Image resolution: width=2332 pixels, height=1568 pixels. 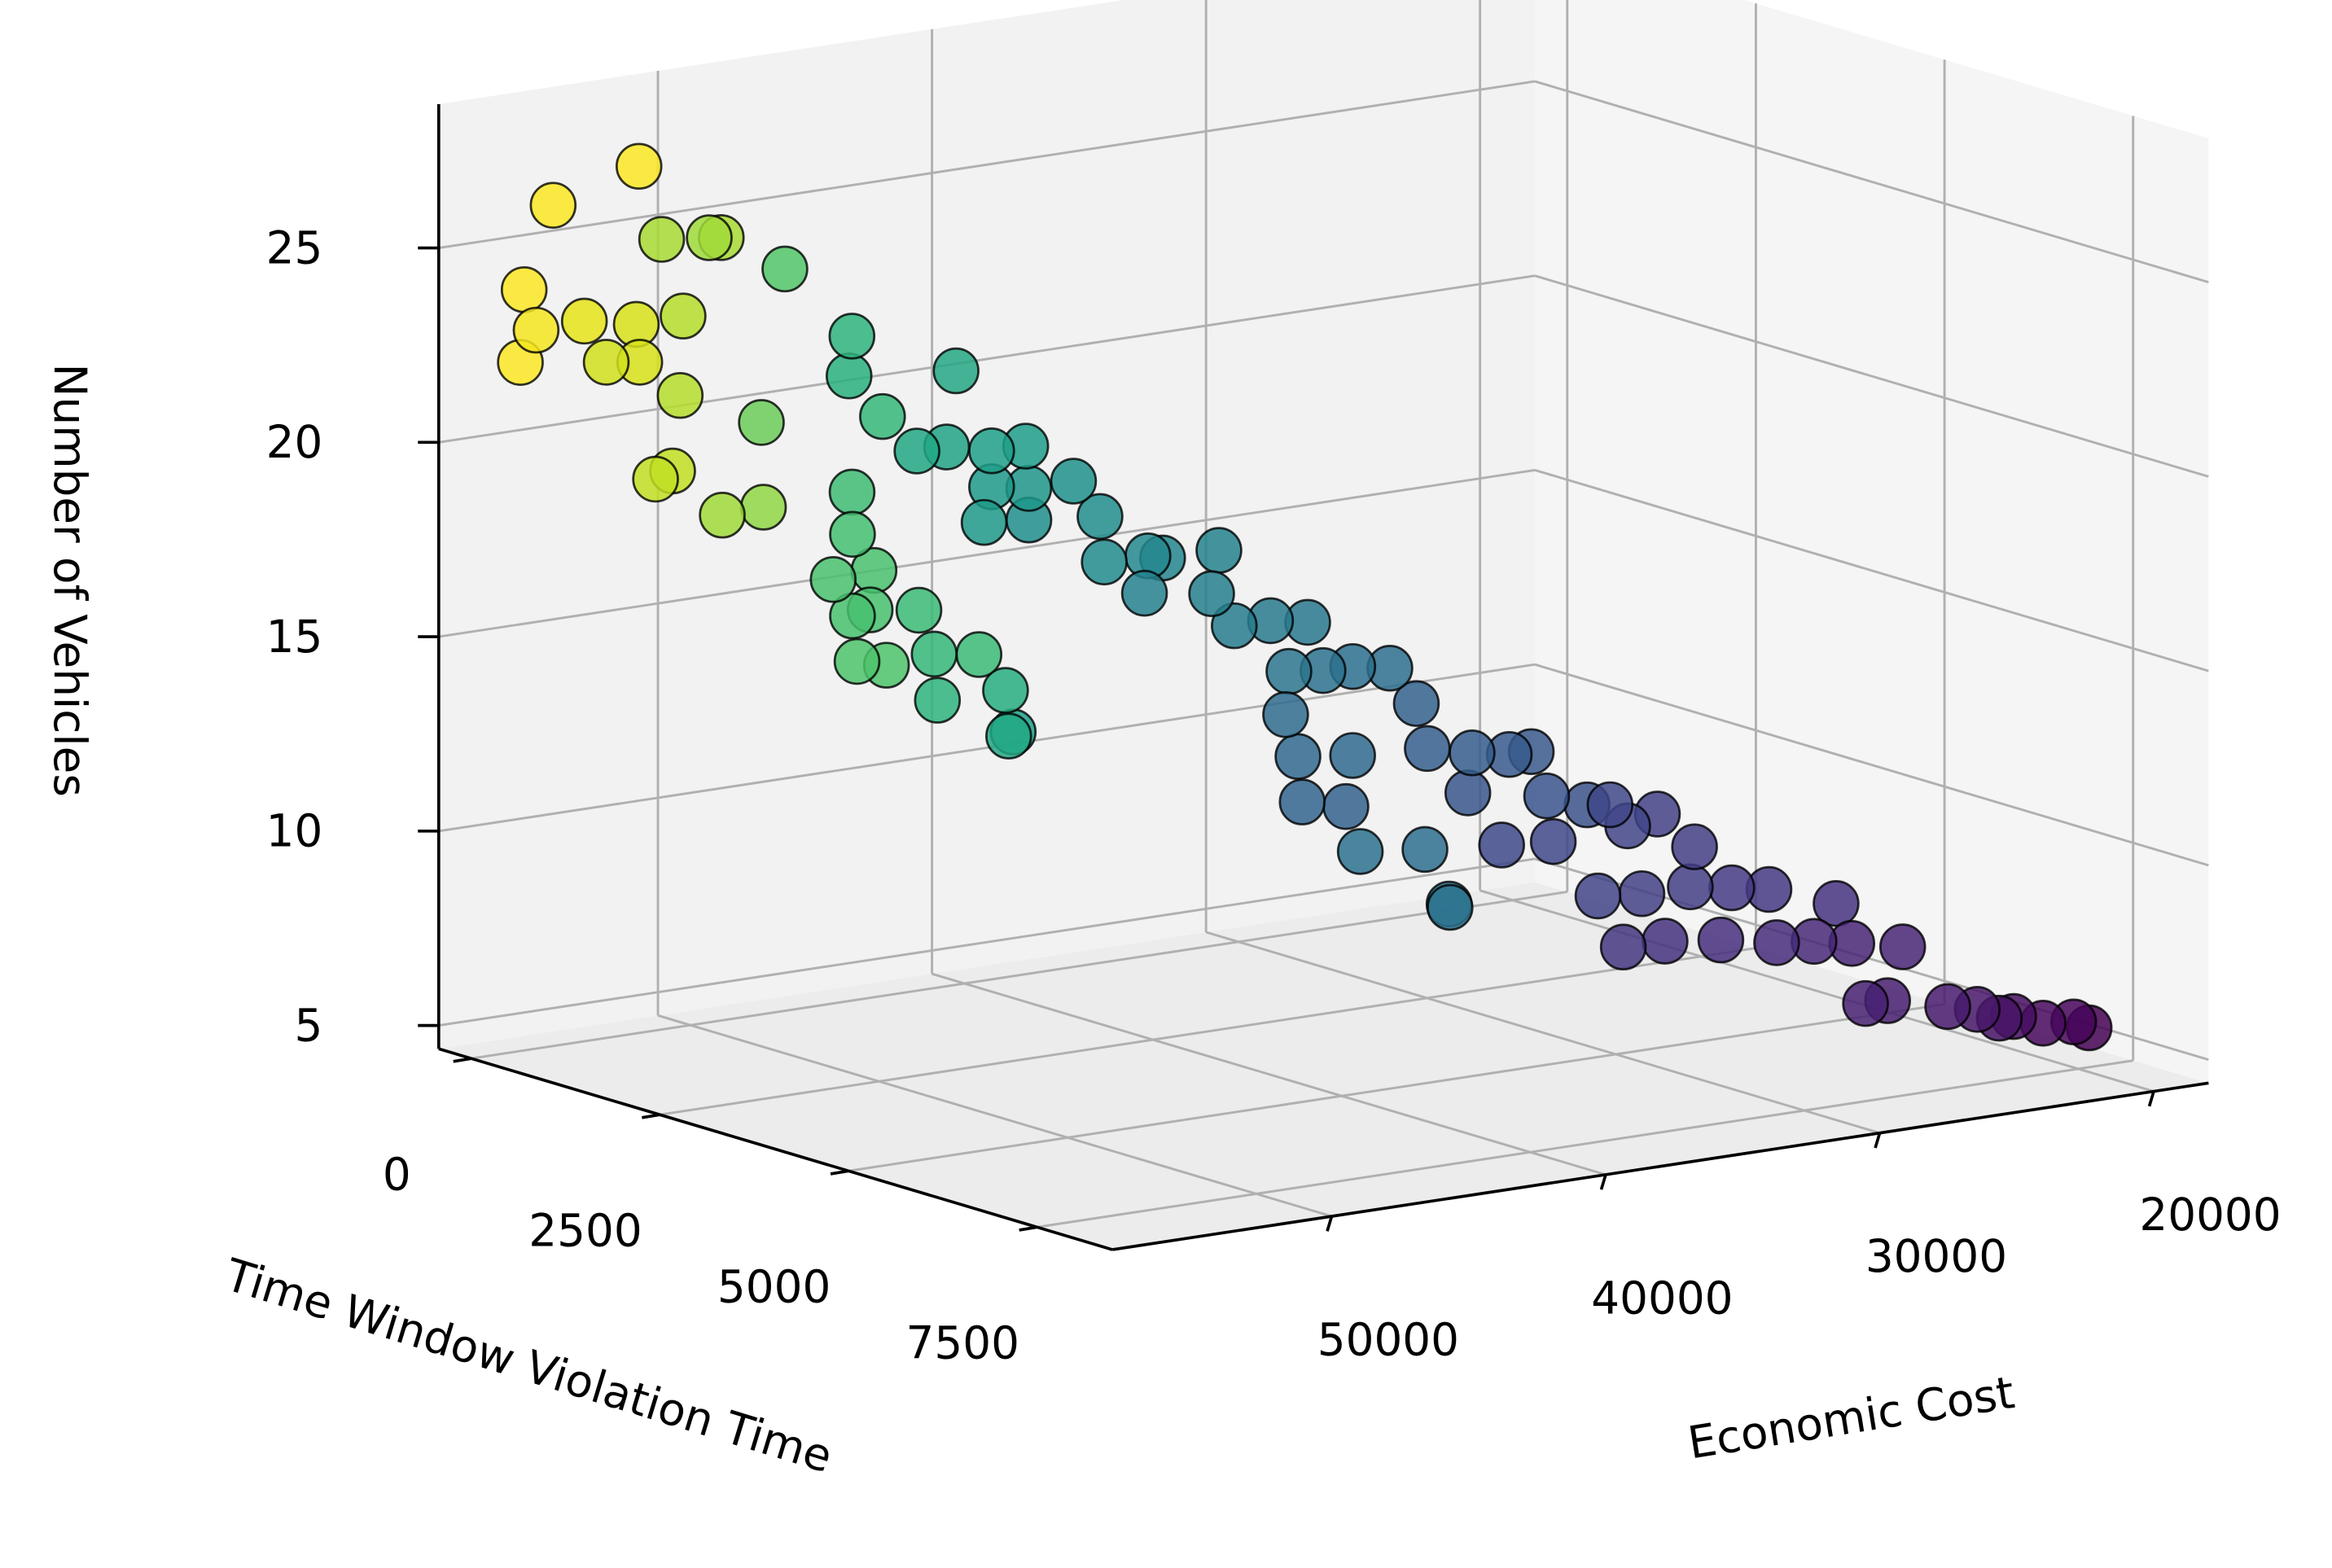 I want to click on y-axis, so click(x=775, y=1149).